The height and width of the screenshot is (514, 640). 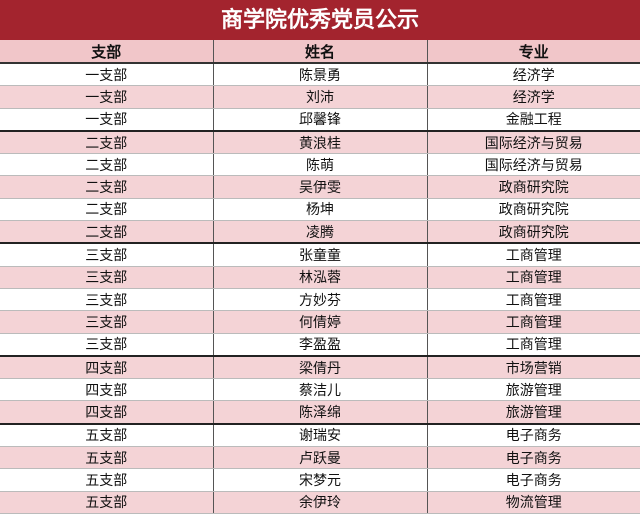 I want to click on table-row: 二支部 陈萌 国际经济与贸易, so click(x=320, y=165).